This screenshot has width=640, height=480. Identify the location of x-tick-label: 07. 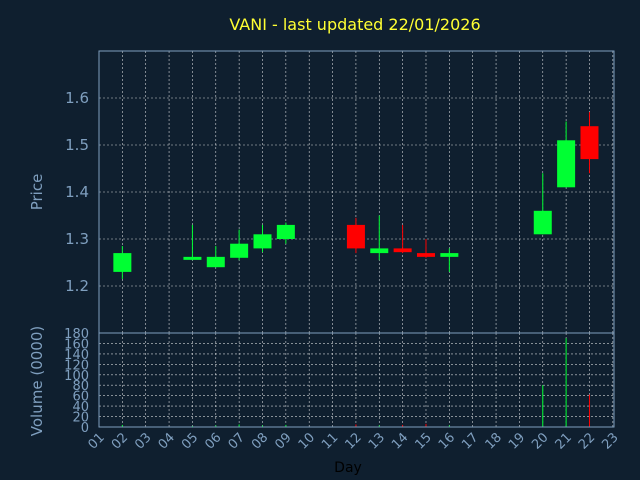
(237, 441).